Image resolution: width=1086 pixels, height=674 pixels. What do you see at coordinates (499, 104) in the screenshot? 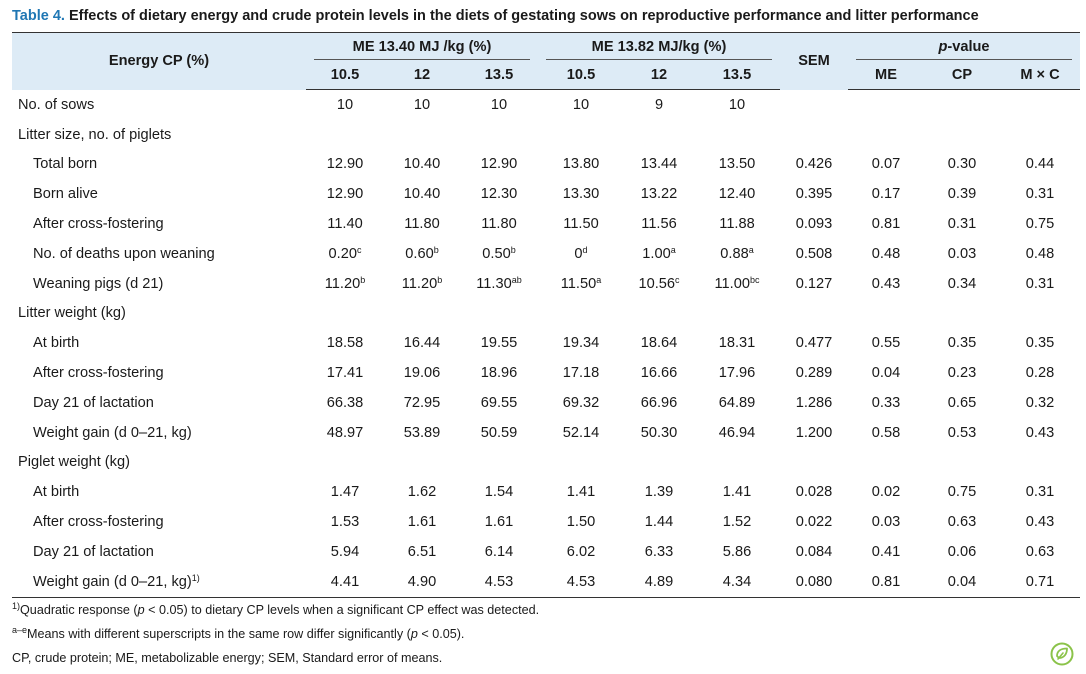
I see `value-cell: 10` at bounding box center [499, 104].